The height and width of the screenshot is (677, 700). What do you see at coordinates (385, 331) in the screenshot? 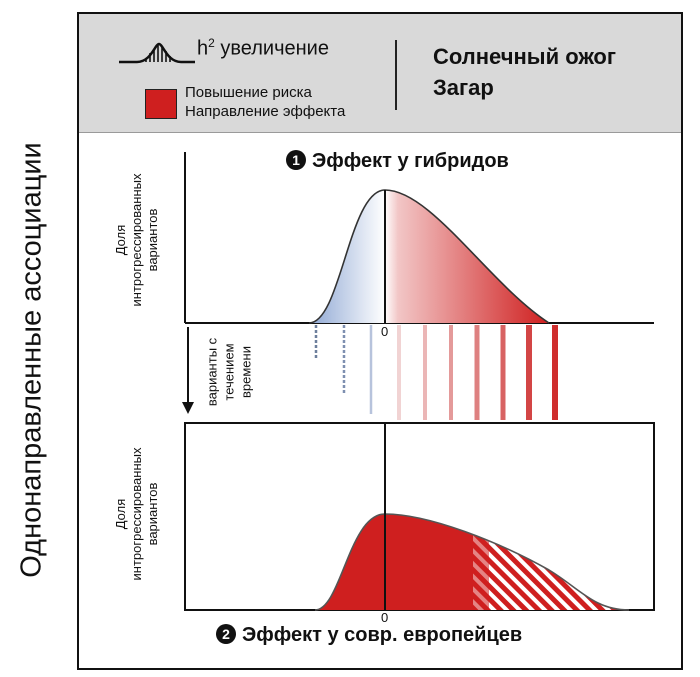
I see `panel1-zero-tick: 0` at bounding box center [385, 331].